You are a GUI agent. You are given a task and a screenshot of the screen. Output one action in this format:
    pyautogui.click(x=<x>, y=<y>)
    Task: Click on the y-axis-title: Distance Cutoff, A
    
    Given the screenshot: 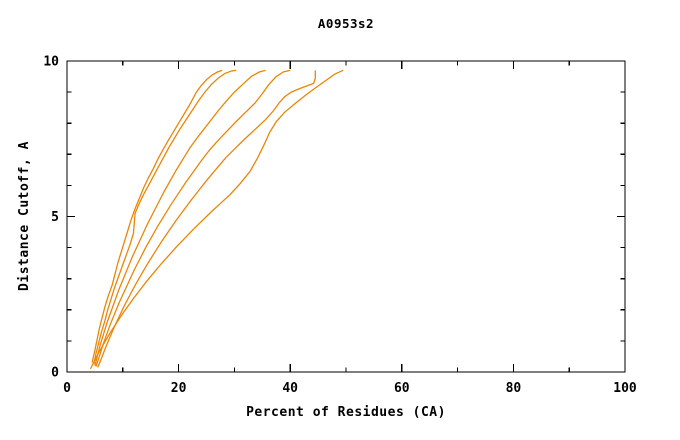 What is the action you would take?
    pyautogui.click(x=24, y=216)
    